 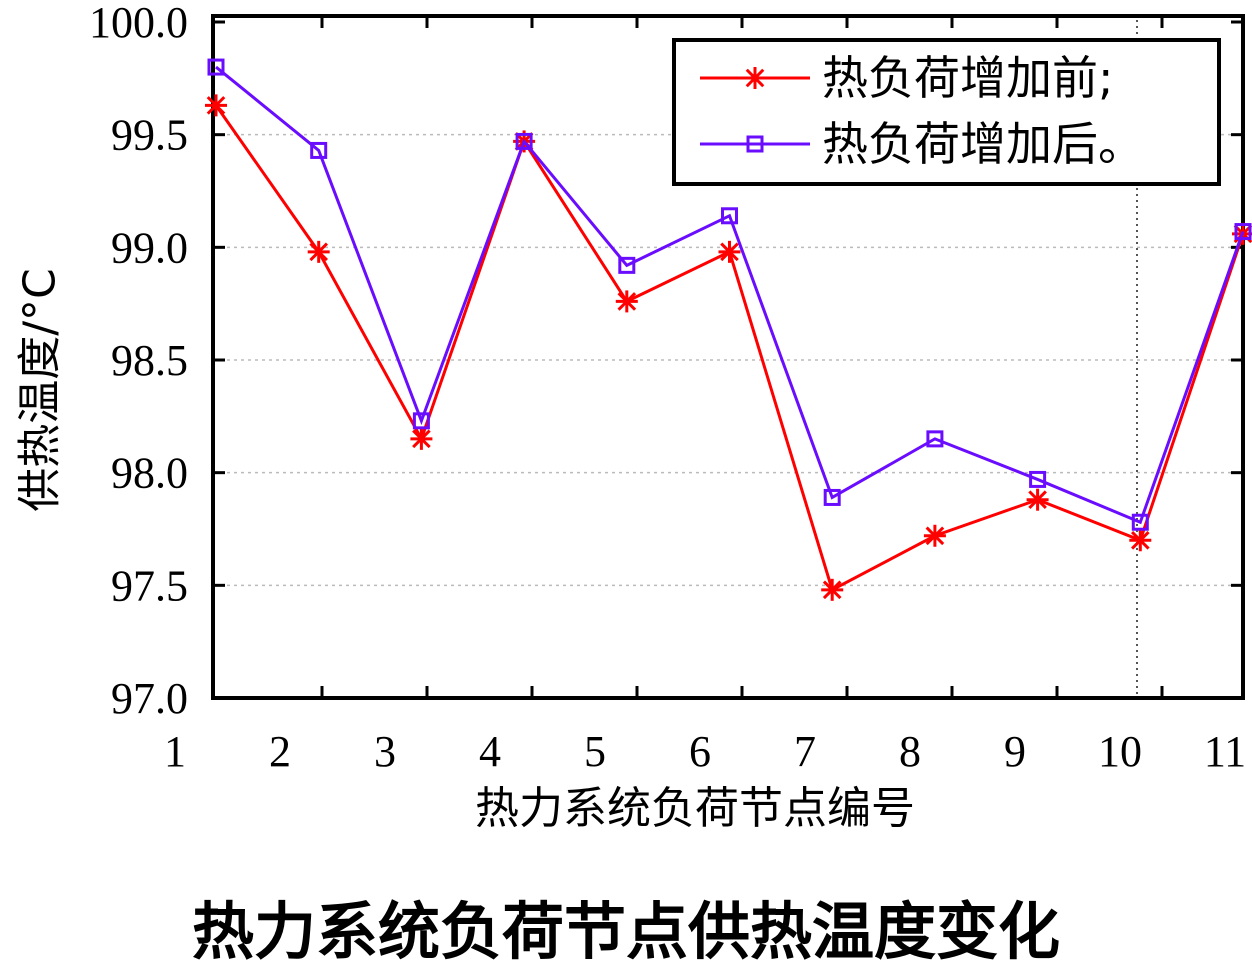 What do you see at coordinates (695, 808) in the screenshot?
I see `x-axis-label: 热力系统负荷节点编号` at bounding box center [695, 808].